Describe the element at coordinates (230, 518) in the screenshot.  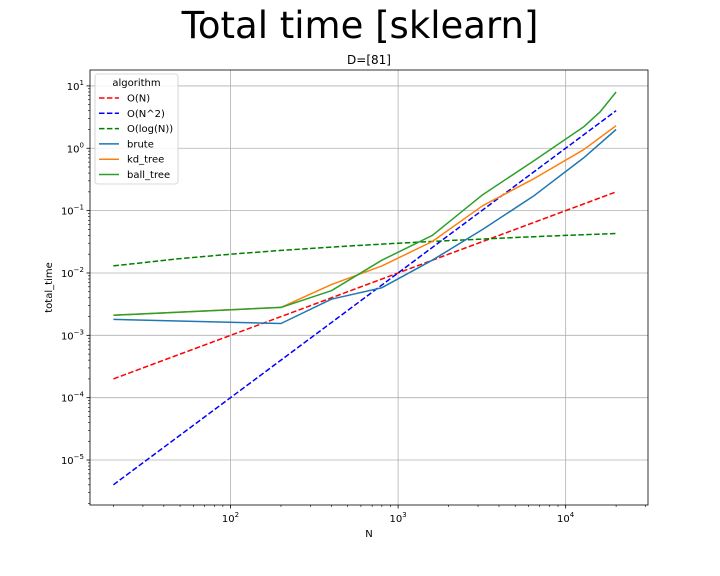
I see `x-tick-label: 10²` at that location.